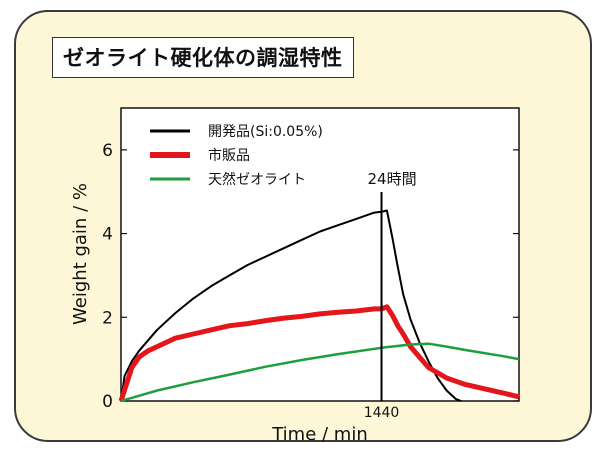 The width and height of the screenshot is (605, 451). What do you see at coordinates (319, 434) in the screenshot?
I see `x-axis-label: Time / min` at bounding box center [319, 434].